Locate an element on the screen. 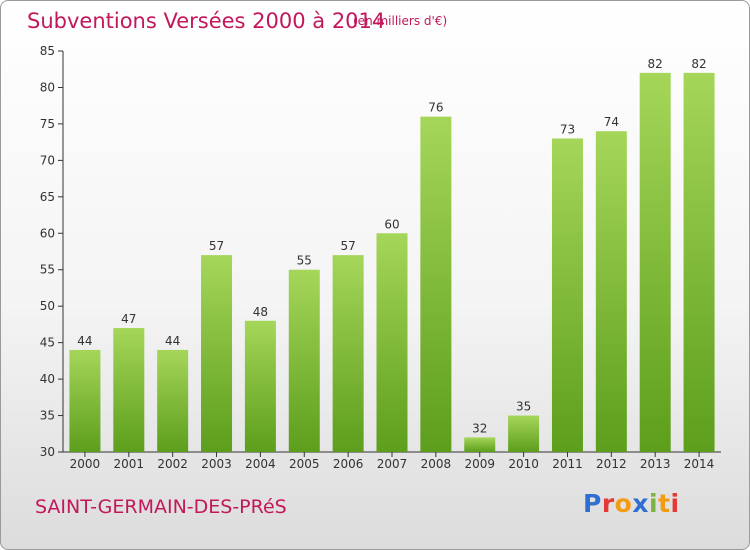  data-label-2008: 76 is located at coordinates (435, 108).